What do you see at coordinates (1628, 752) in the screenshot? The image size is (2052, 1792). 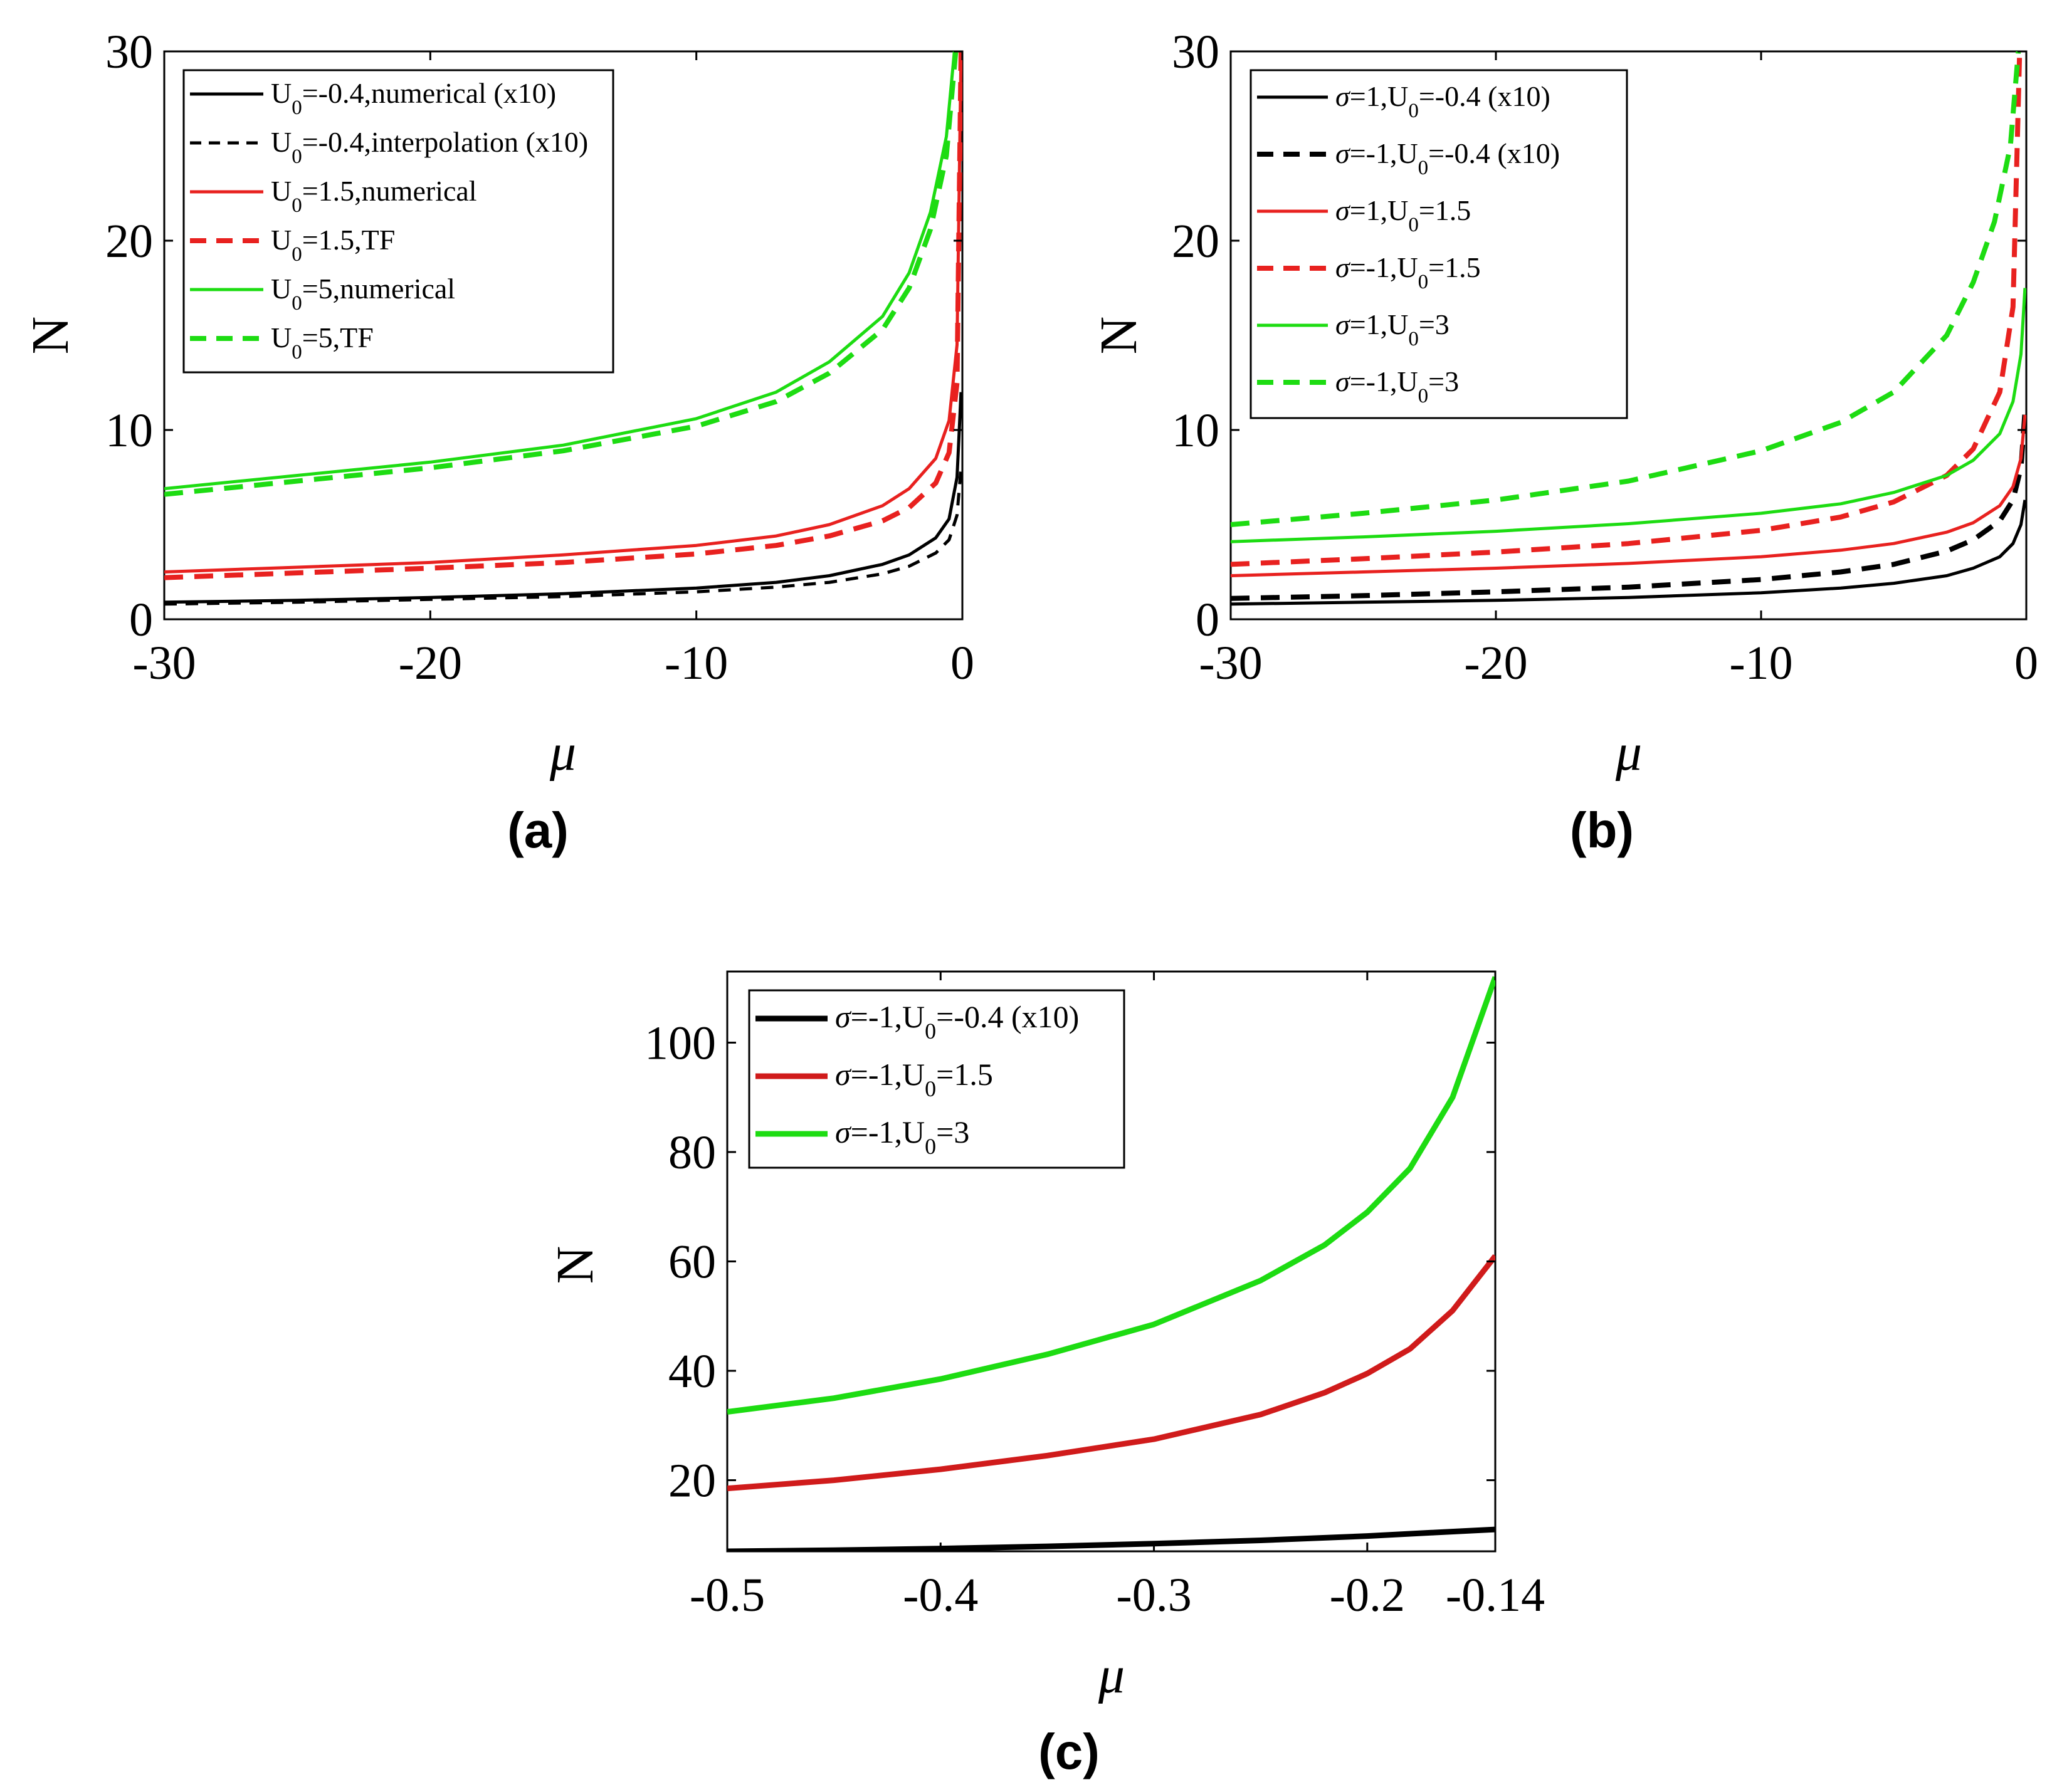 I see `panel-b-xlabel: μ` at bounding box center [1628, 752].